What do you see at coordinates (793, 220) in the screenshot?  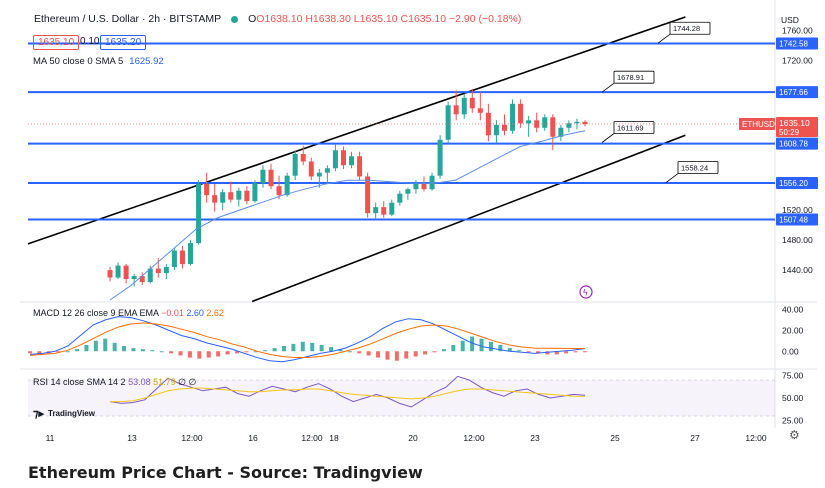 I see `level-tag-text: 1507.48` at bounding box center [793, 220].